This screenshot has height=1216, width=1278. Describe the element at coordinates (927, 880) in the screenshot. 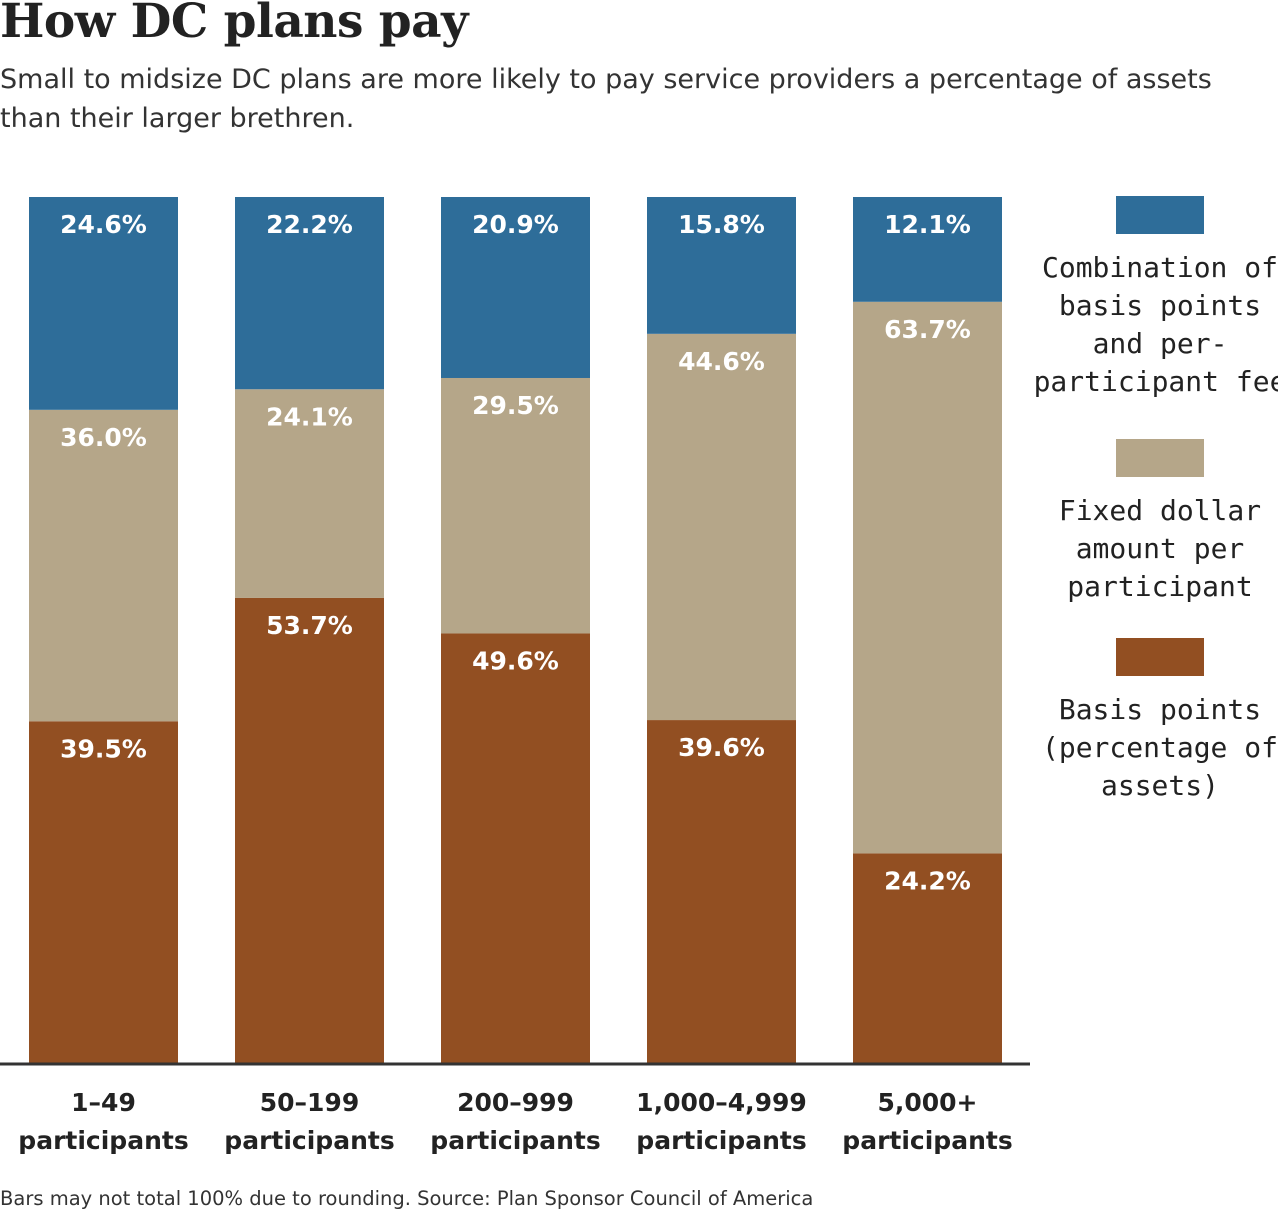

I see `bar-value-label: 24.2%` at that location.